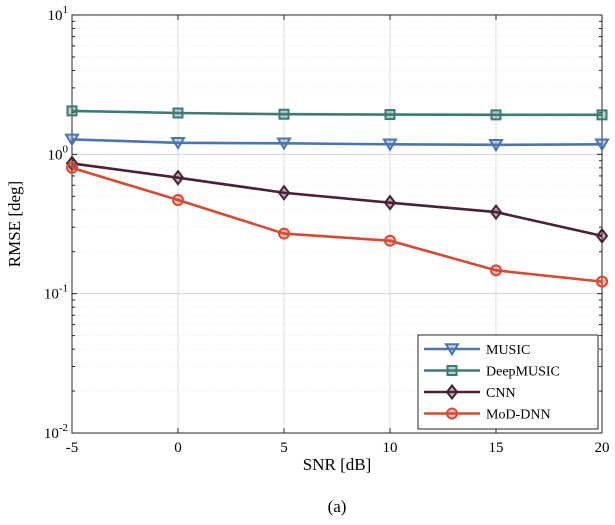 Image resolution: width=615 pixels, height=525 pixels. Describe the element at coordinates (178, 448) in the screenshot. I see `x-tick-label: 0` at that location.